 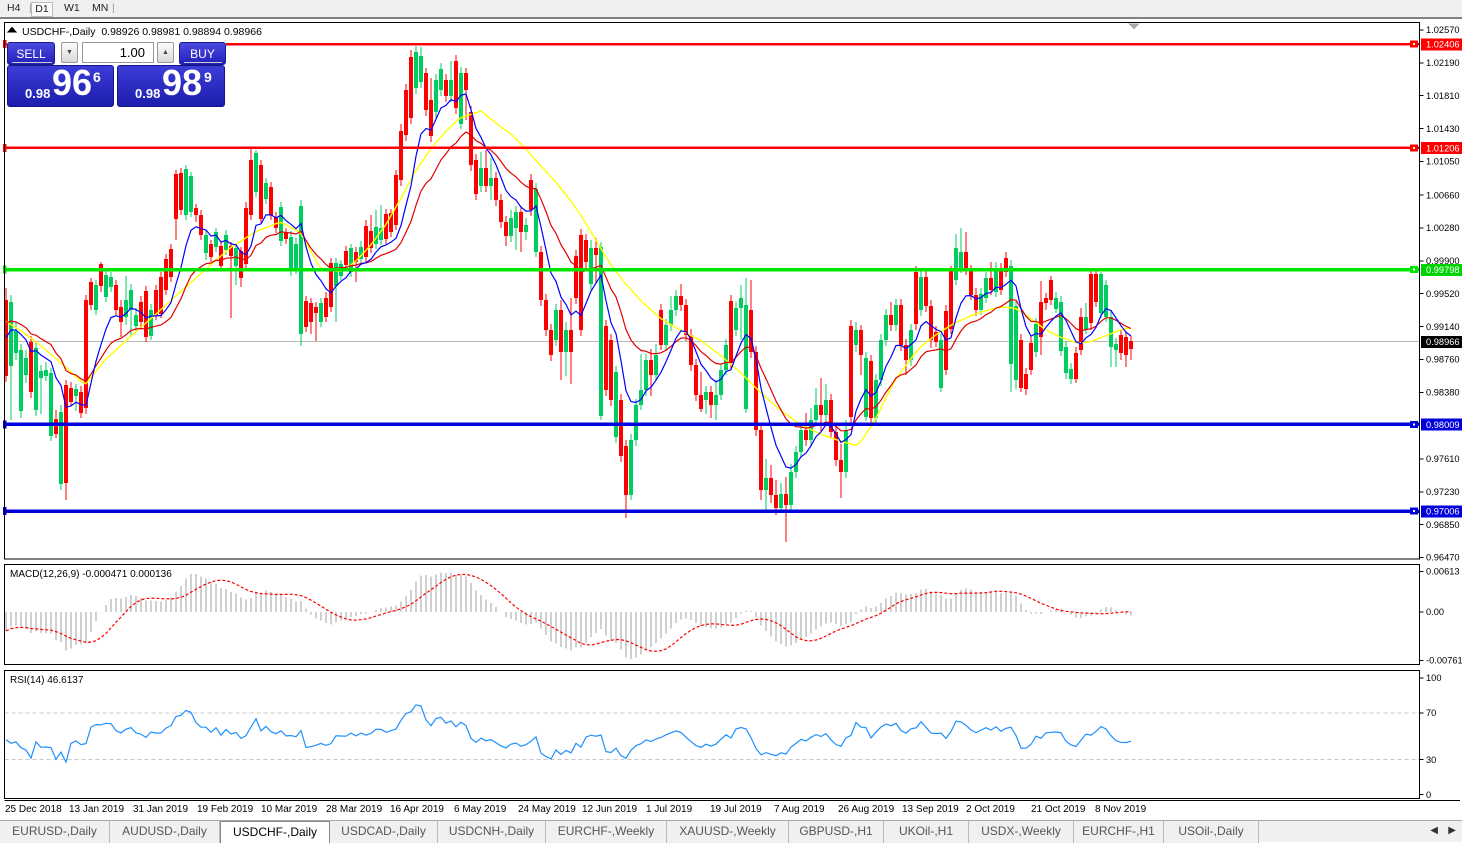 I want to click on svg-text: 0.99900, so click(x=1443, y=261).